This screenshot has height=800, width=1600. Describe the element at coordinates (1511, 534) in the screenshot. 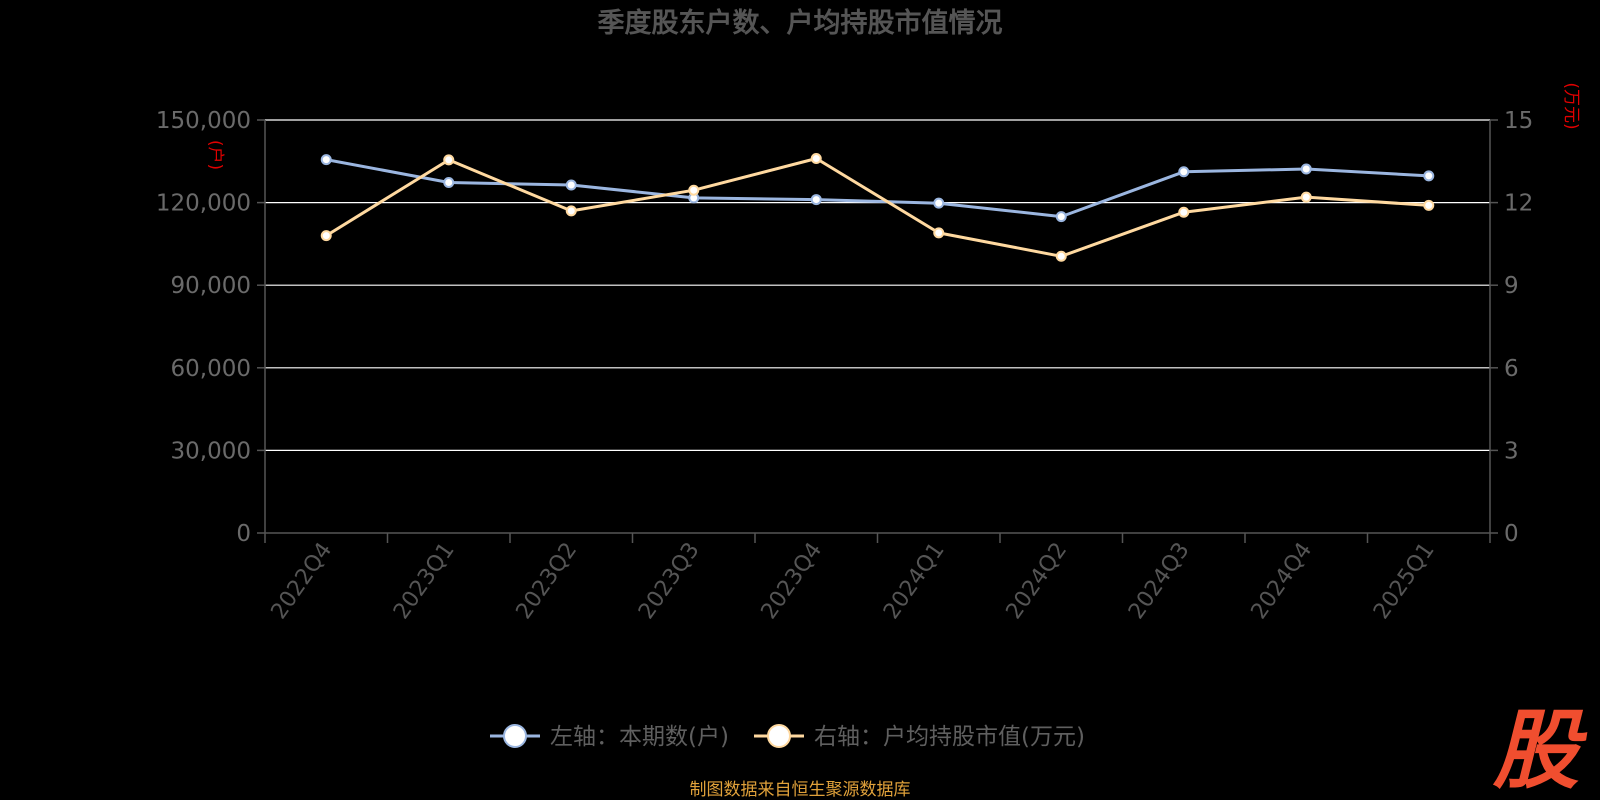

I see `right-axis-tick-label: 0` at that location.